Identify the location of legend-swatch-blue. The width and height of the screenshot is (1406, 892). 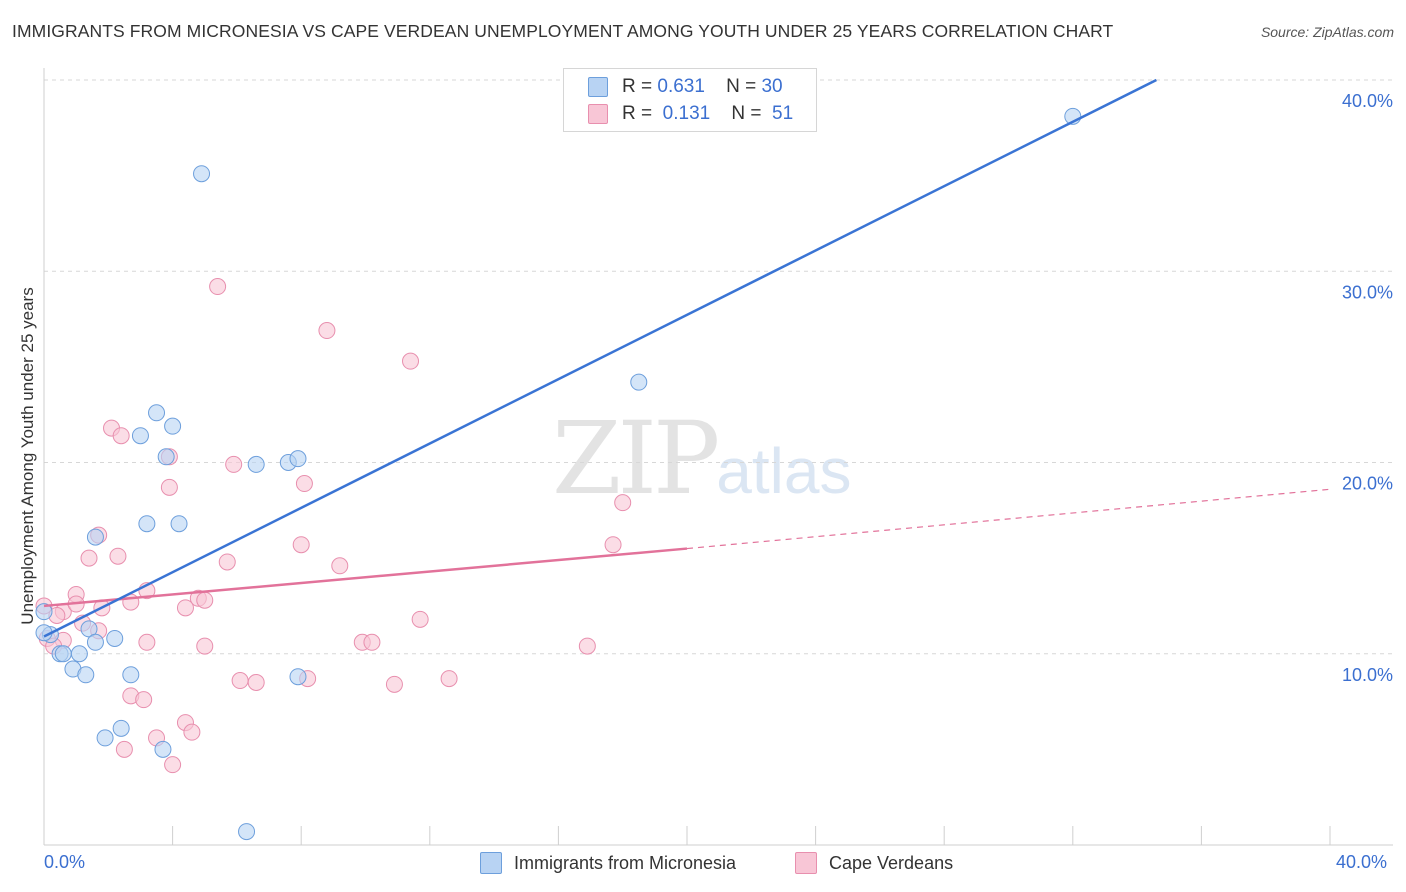
(598, 87).